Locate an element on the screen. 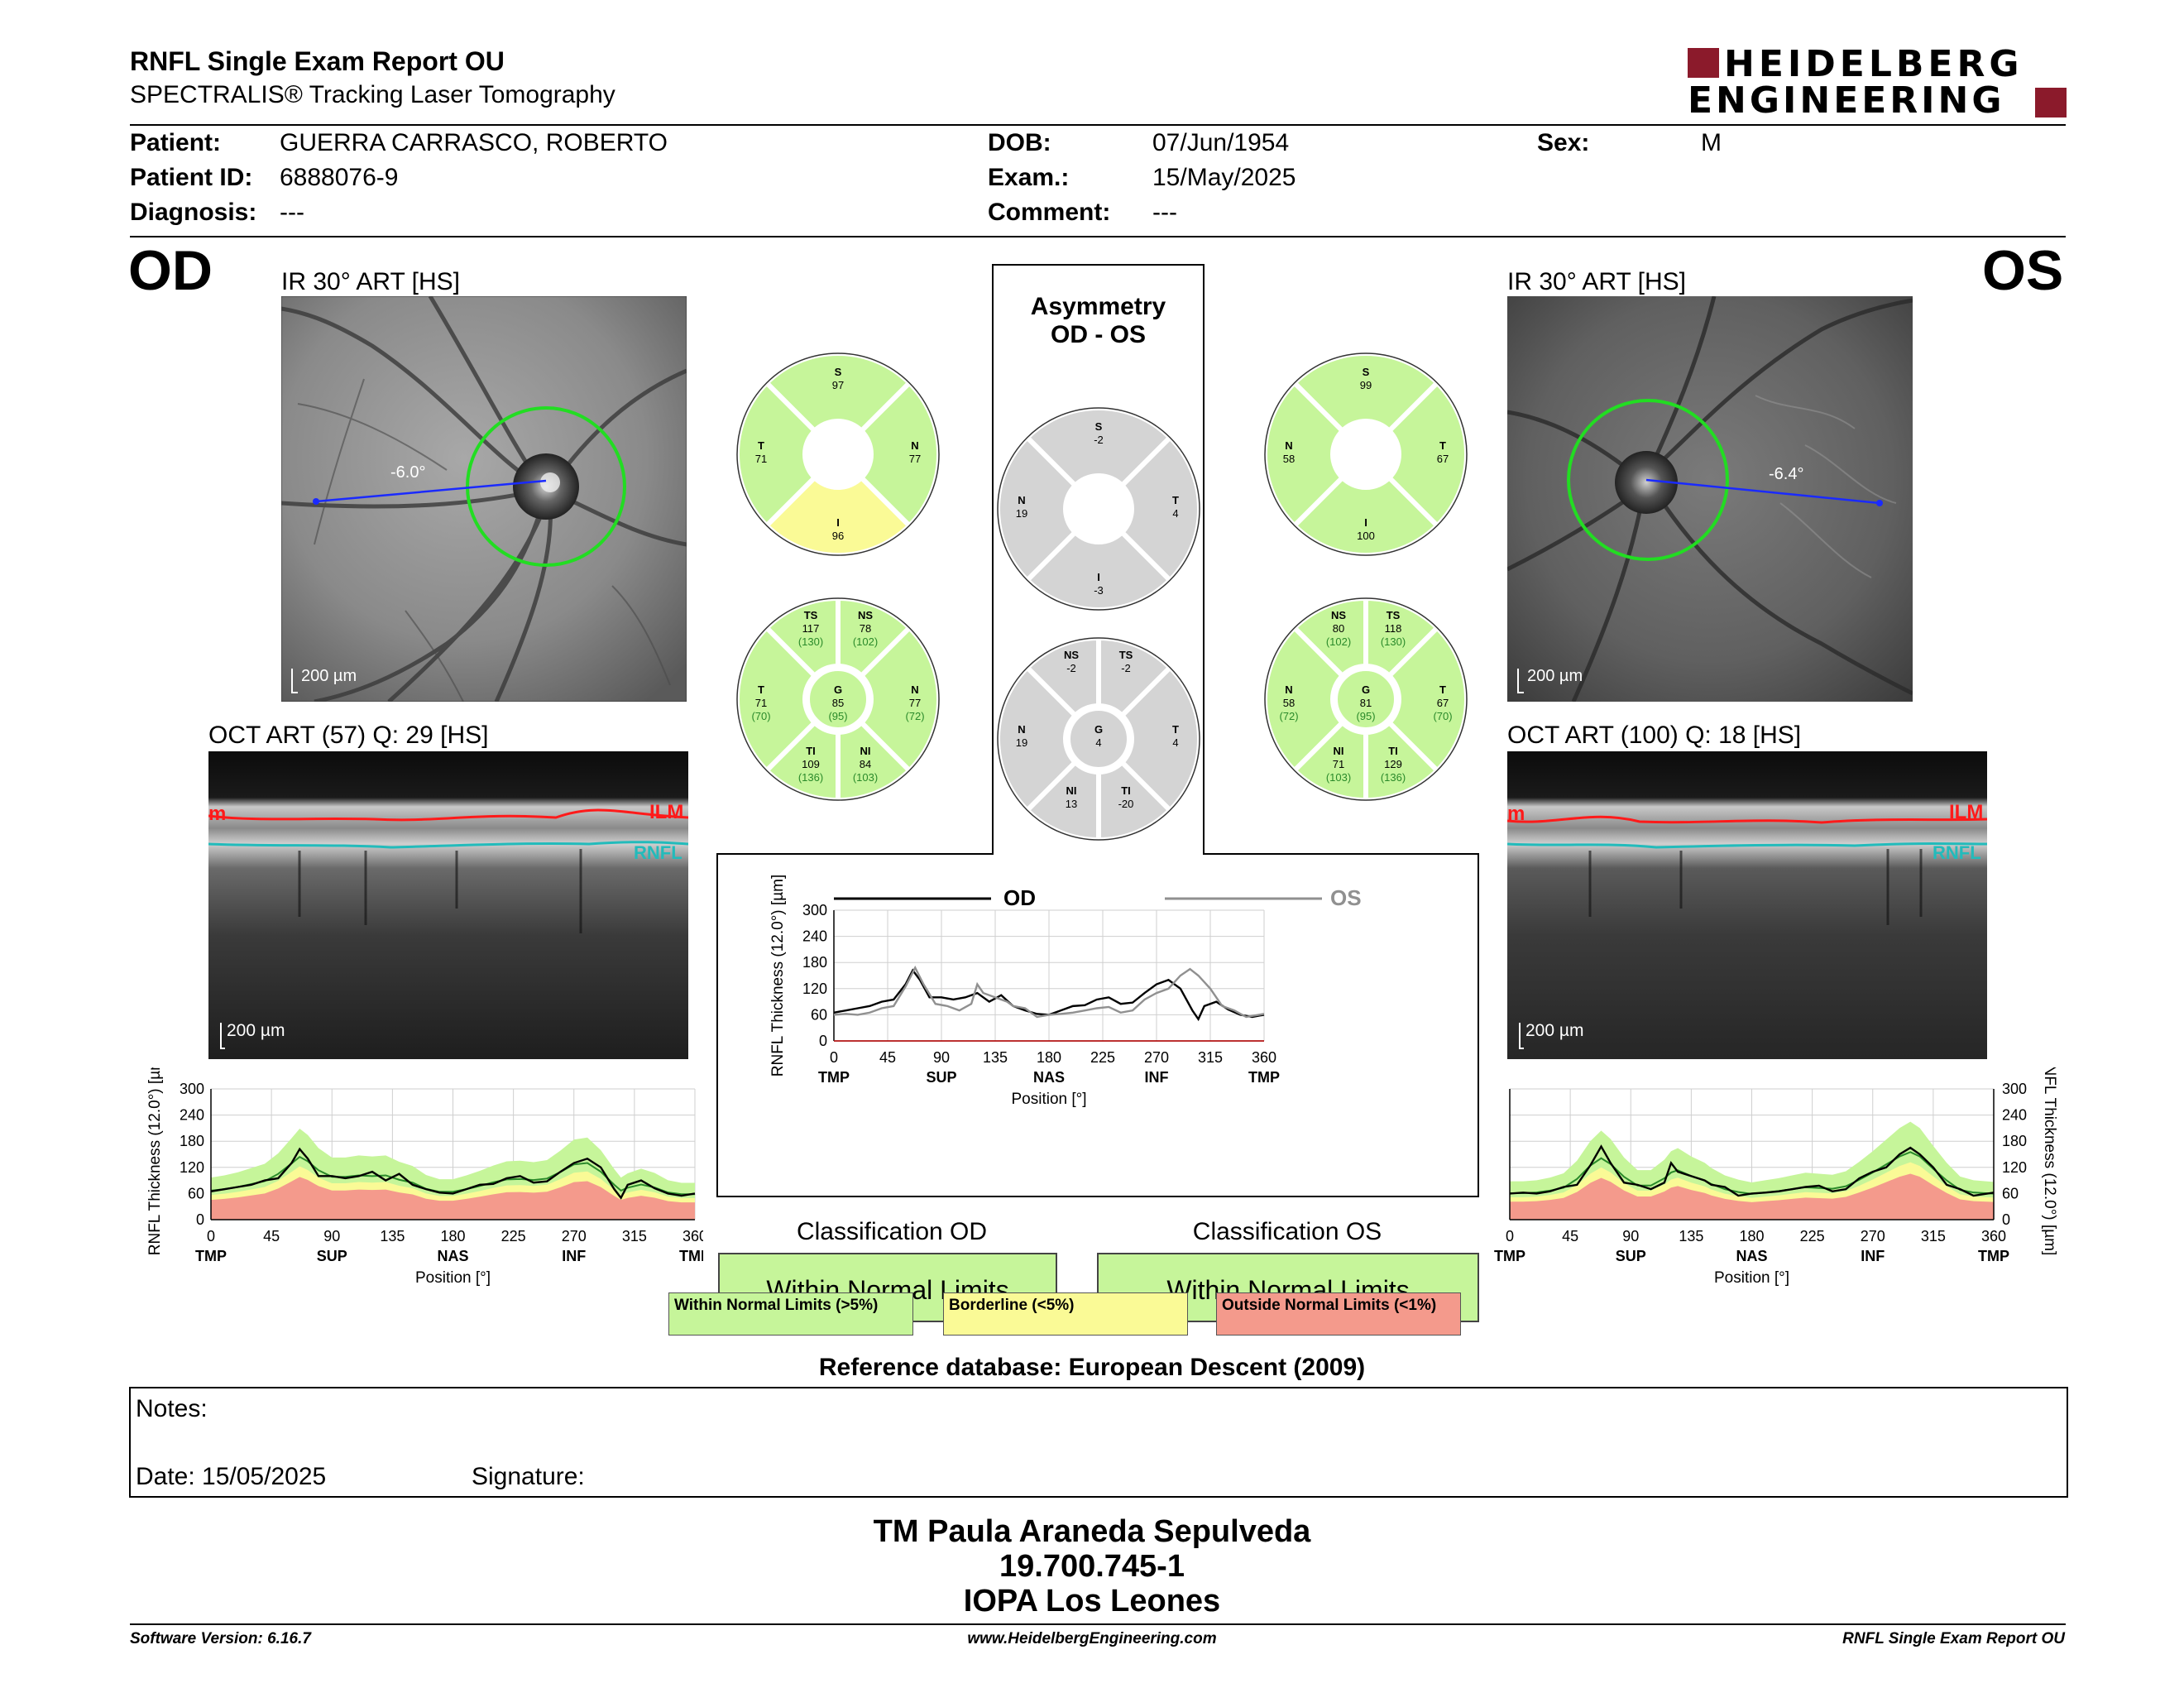  os-ref-TS: (130) is located at coordinates (1393, 641).